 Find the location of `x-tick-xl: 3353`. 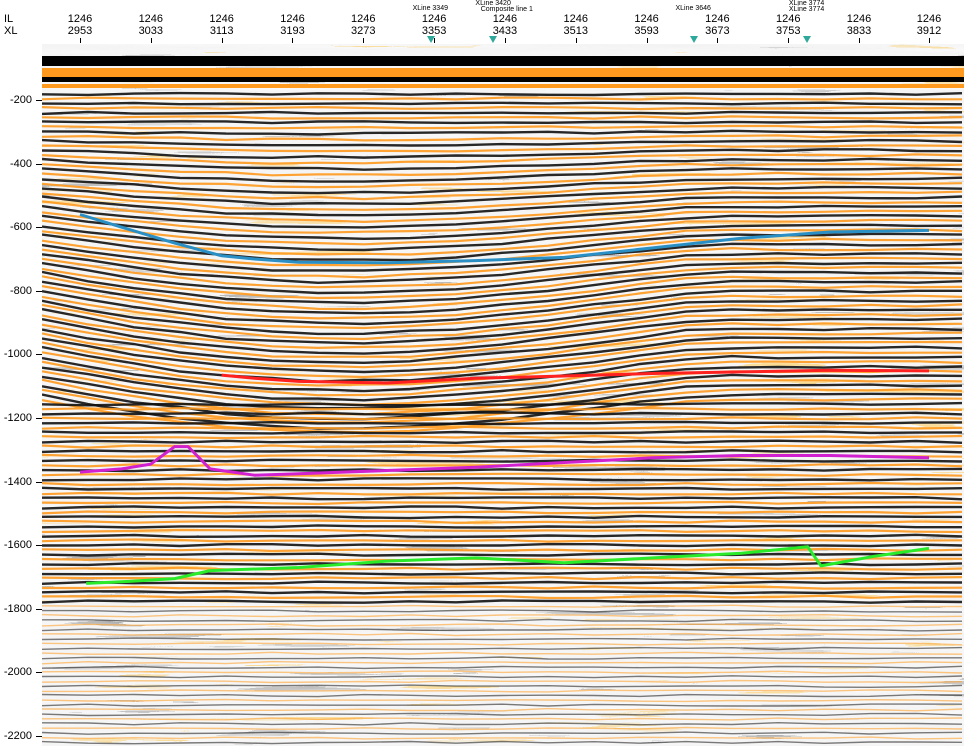

x-tick-xl: 3353 is located at coordinates (434, 31).